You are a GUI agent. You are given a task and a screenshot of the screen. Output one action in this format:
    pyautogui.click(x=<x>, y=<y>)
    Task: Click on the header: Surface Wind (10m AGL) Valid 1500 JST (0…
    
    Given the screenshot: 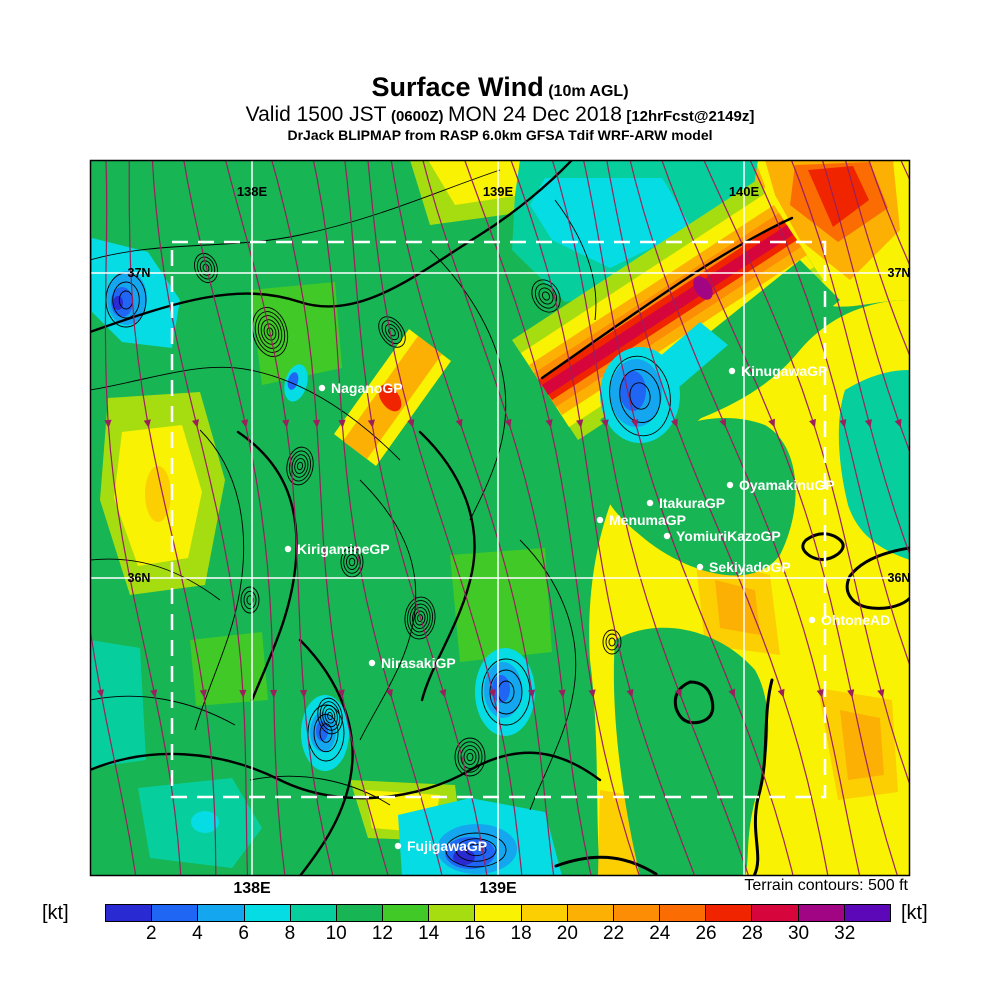 What is the action you would take?
    pyautogui.click(x=500, y=107)
    